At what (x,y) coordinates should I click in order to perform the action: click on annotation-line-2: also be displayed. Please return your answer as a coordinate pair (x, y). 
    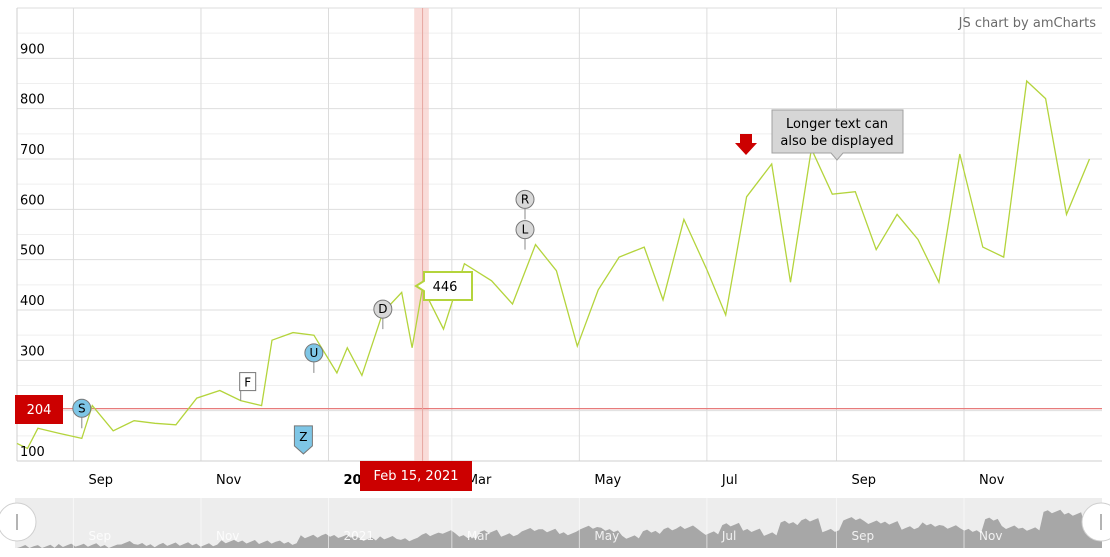
    Looking at the image, I should click on (836, 141).